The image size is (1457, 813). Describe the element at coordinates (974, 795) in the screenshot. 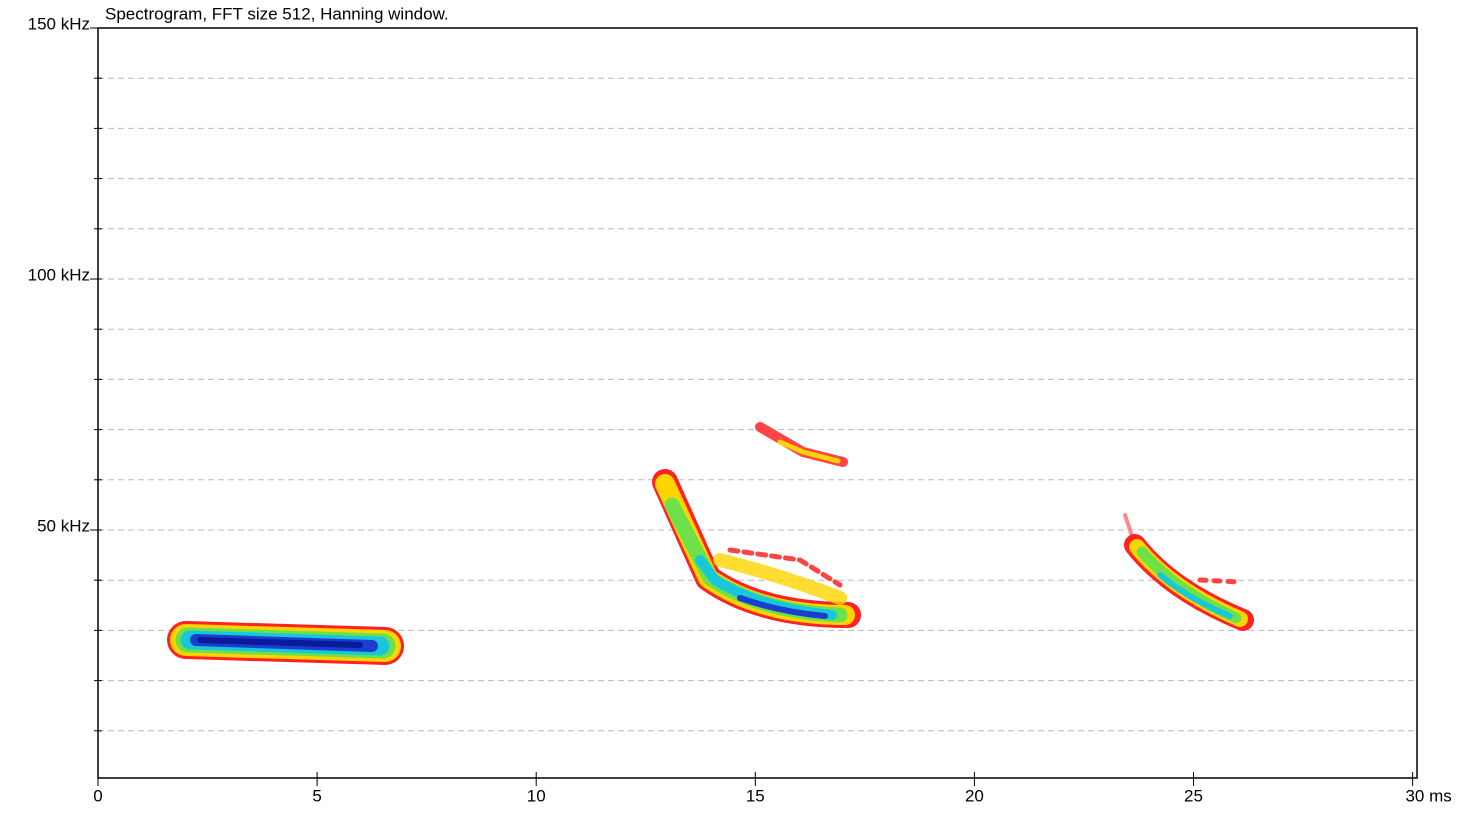

I see `x-tick-label: 20` at that location.